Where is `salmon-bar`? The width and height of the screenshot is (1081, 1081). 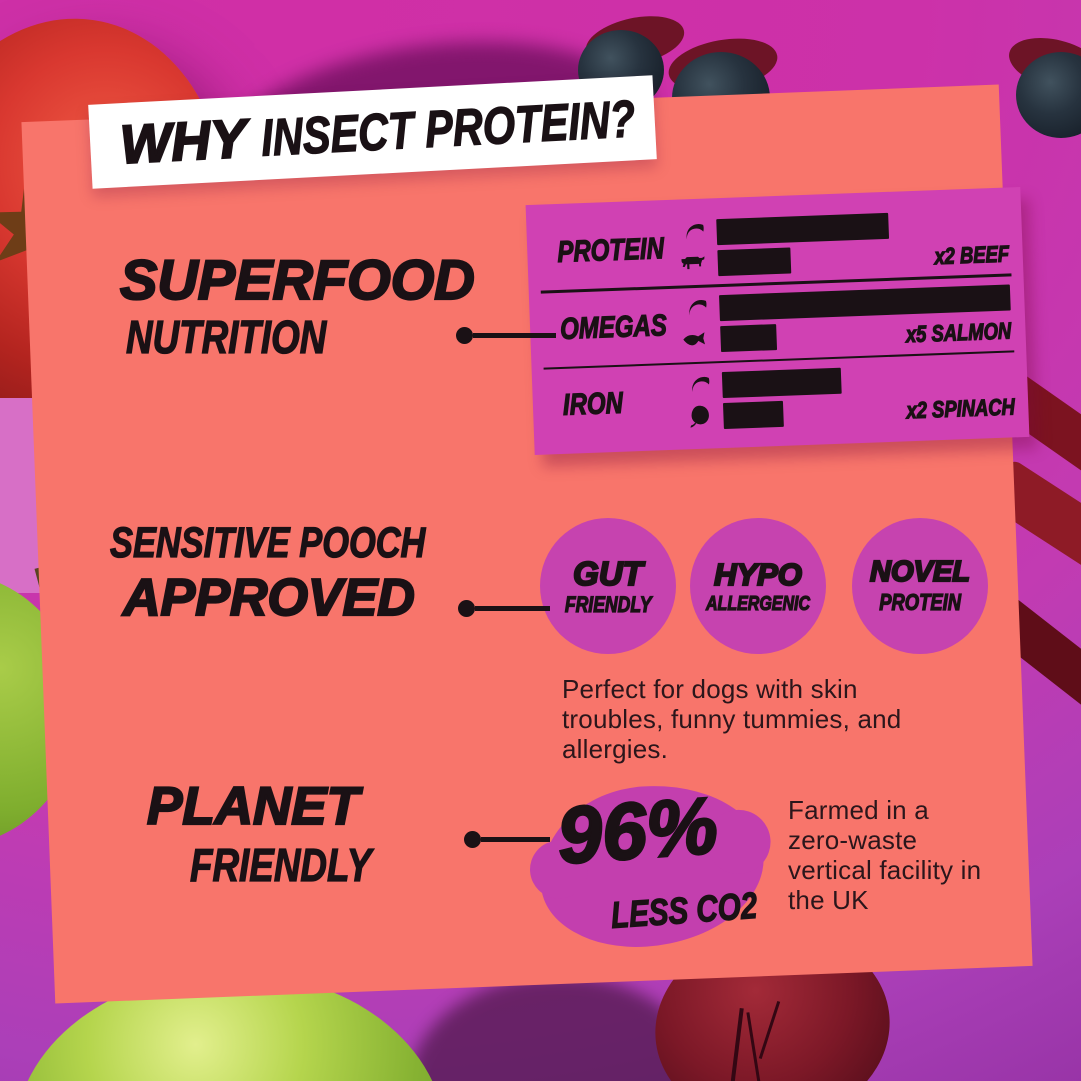 salmon-bar is located at coordinates (749, 338).